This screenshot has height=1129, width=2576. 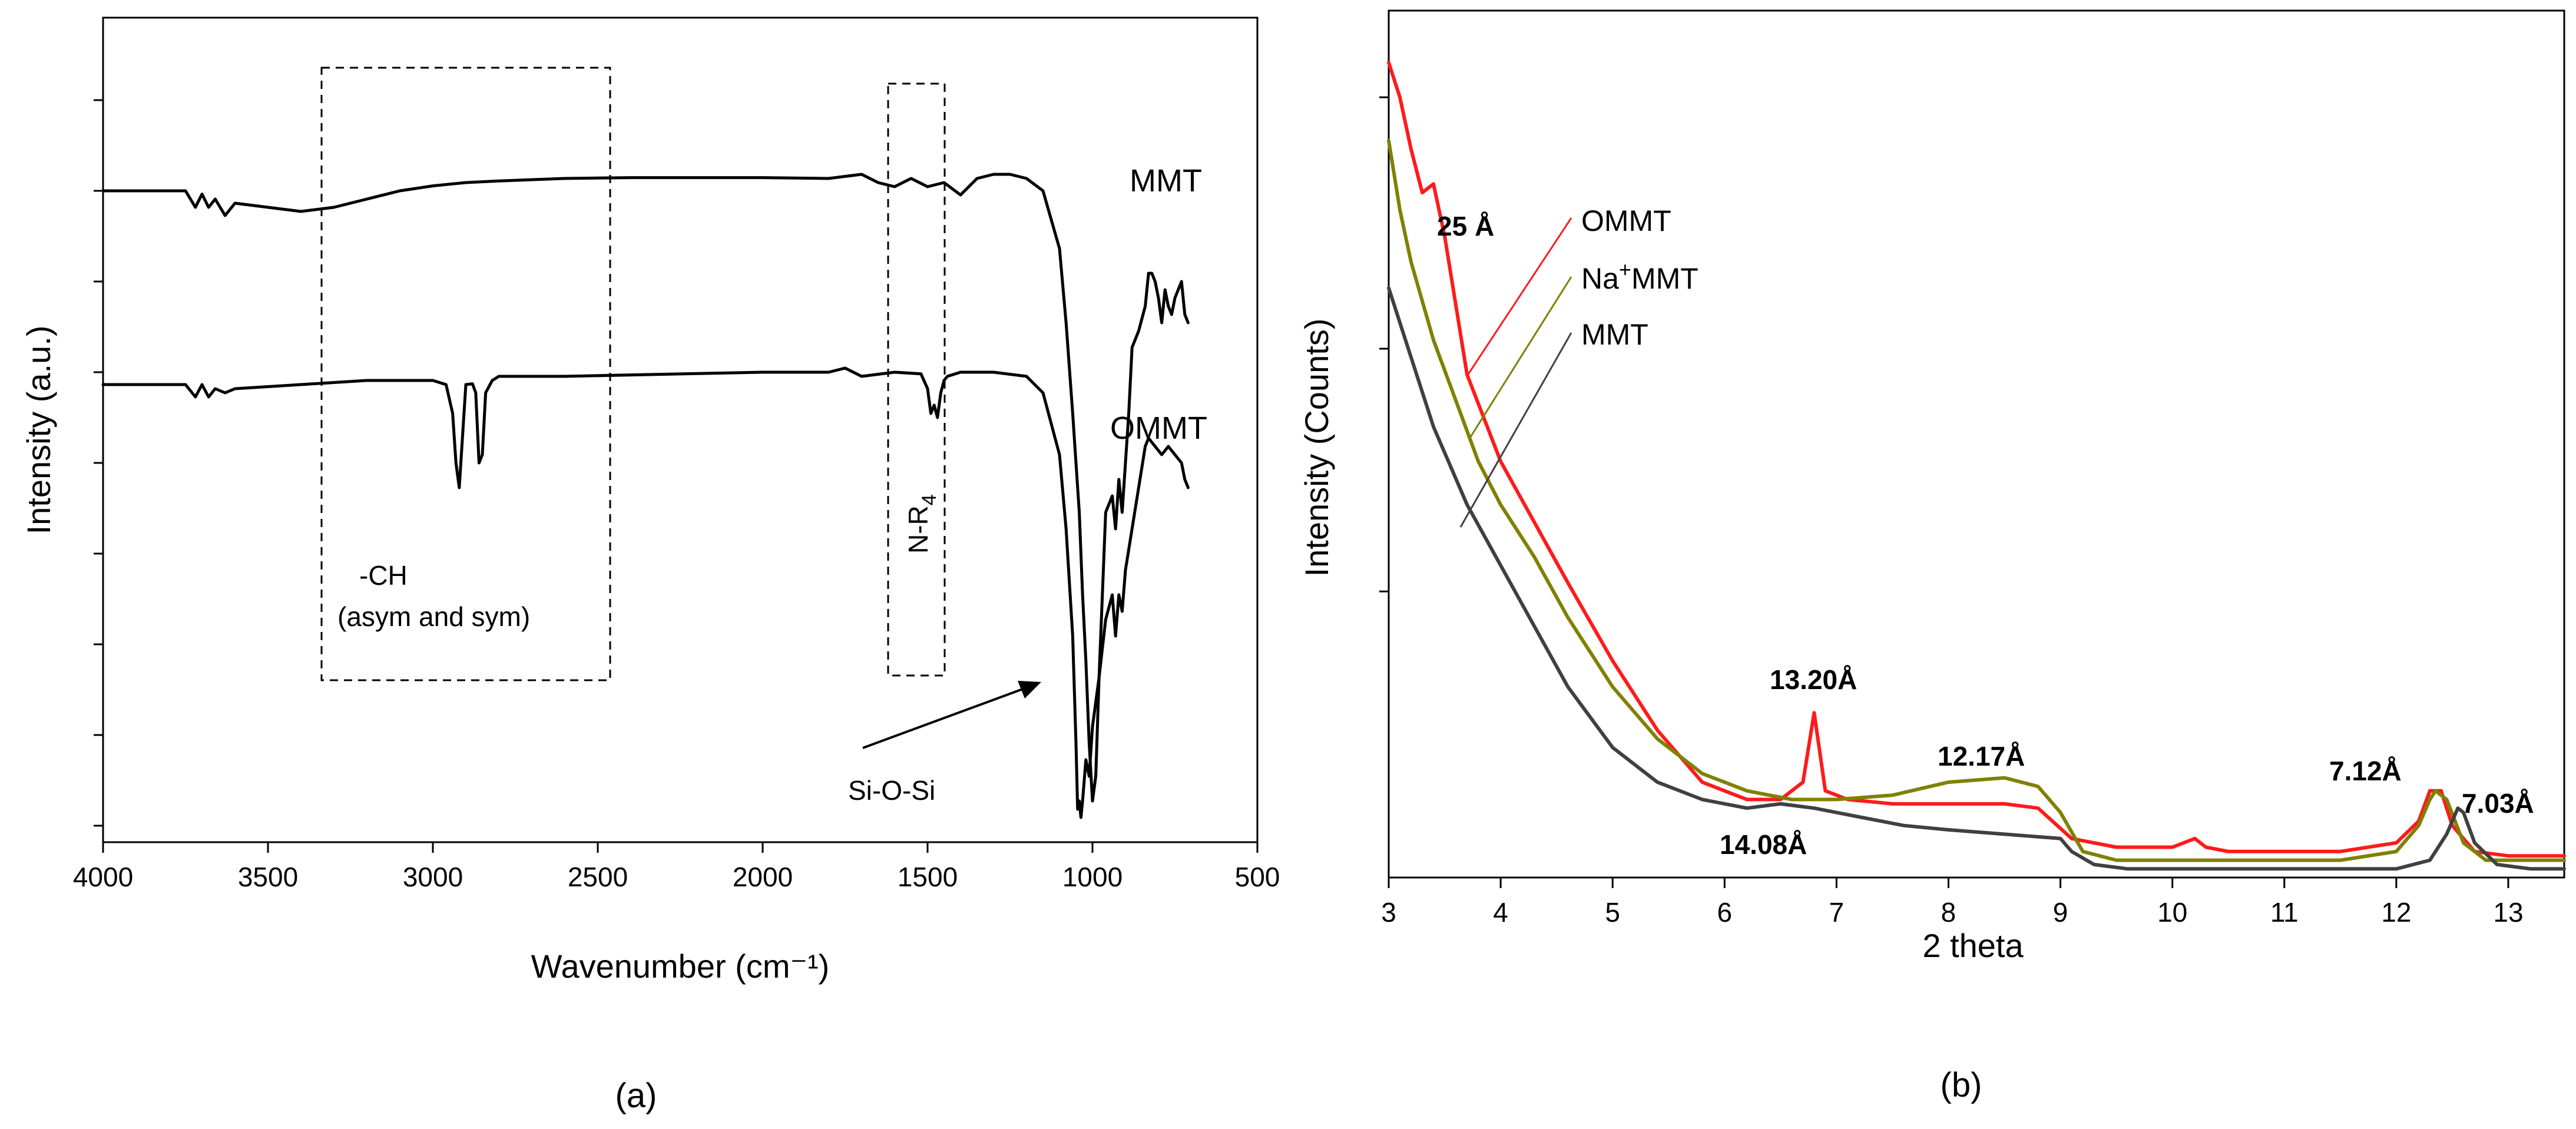 I want to click on peak-label-1217: 12.17Å, so click(x=1981, y=756).